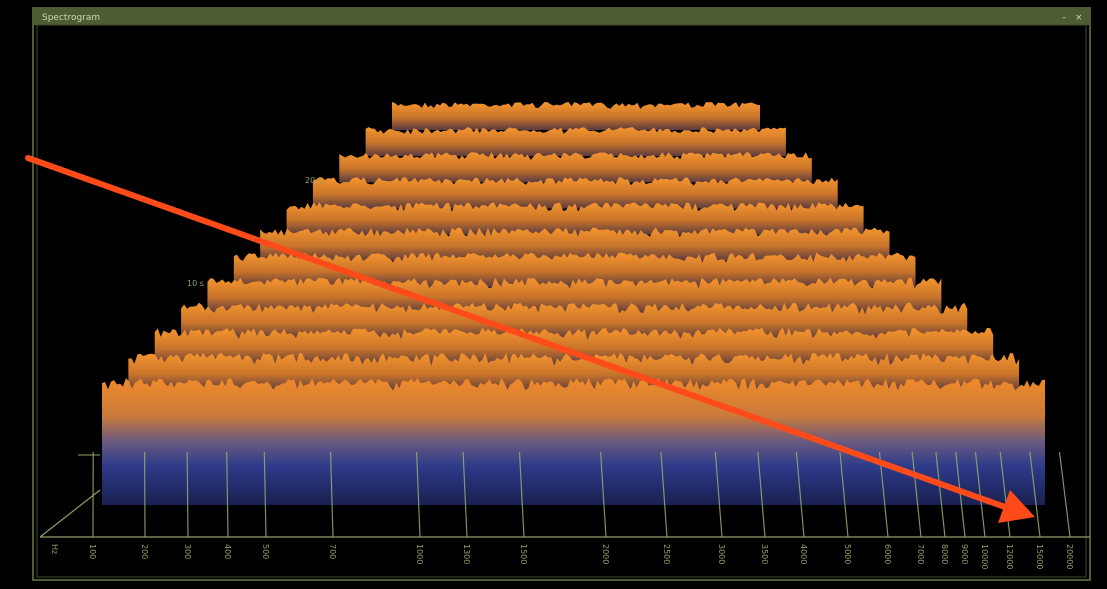 The image size is (1107, 589). What do you see at coordinates (313, 180) in the screenshot?
I see `time-tick-label: 20 s` at bounding box center [313, 180].